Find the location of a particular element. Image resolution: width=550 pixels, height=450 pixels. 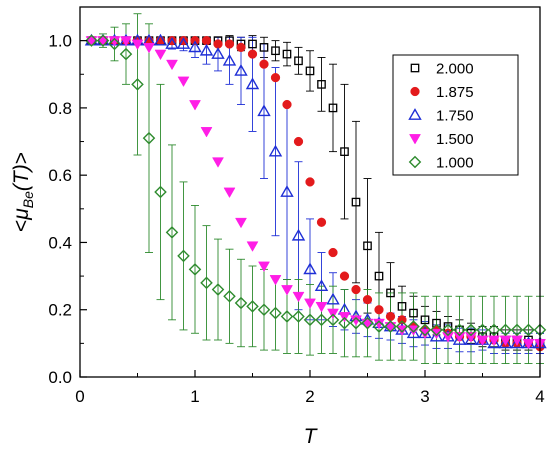

legend-entry: 1.000 is located at coordinates (441, 163).